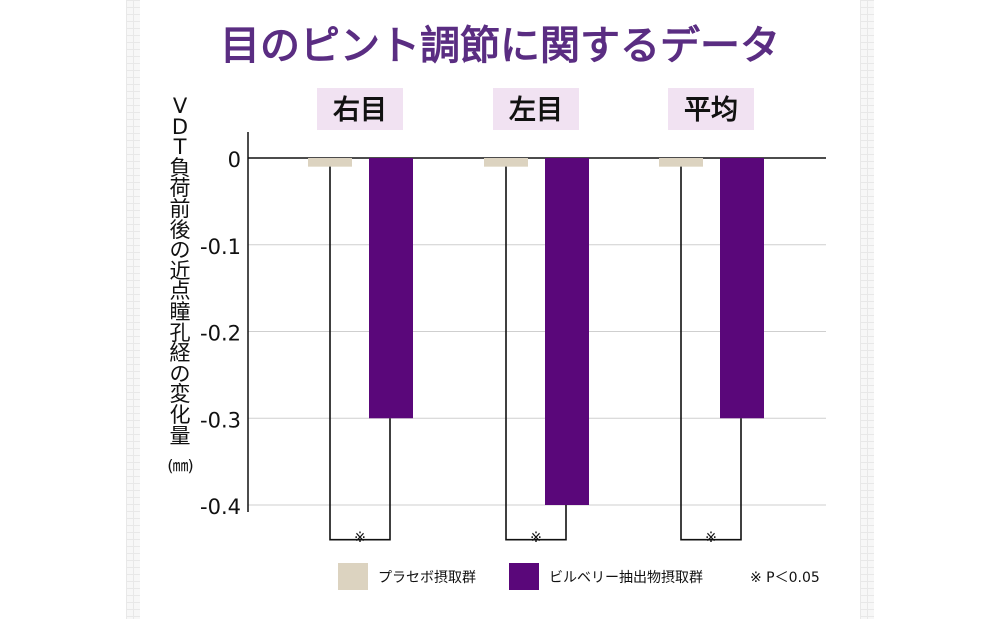 The height and width of the screenshot is (619, 1000). What do you see at coordinates (180, 188) in the screenshot?
I see `y-axis-label-char: 荷` at bounding box center [180, 188].